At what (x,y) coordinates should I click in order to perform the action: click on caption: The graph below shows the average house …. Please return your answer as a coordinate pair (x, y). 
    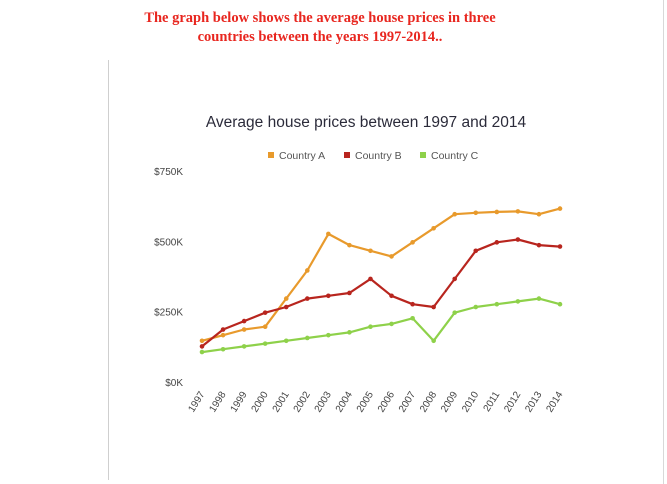
    Looking at the image, I should click on (320, 28).